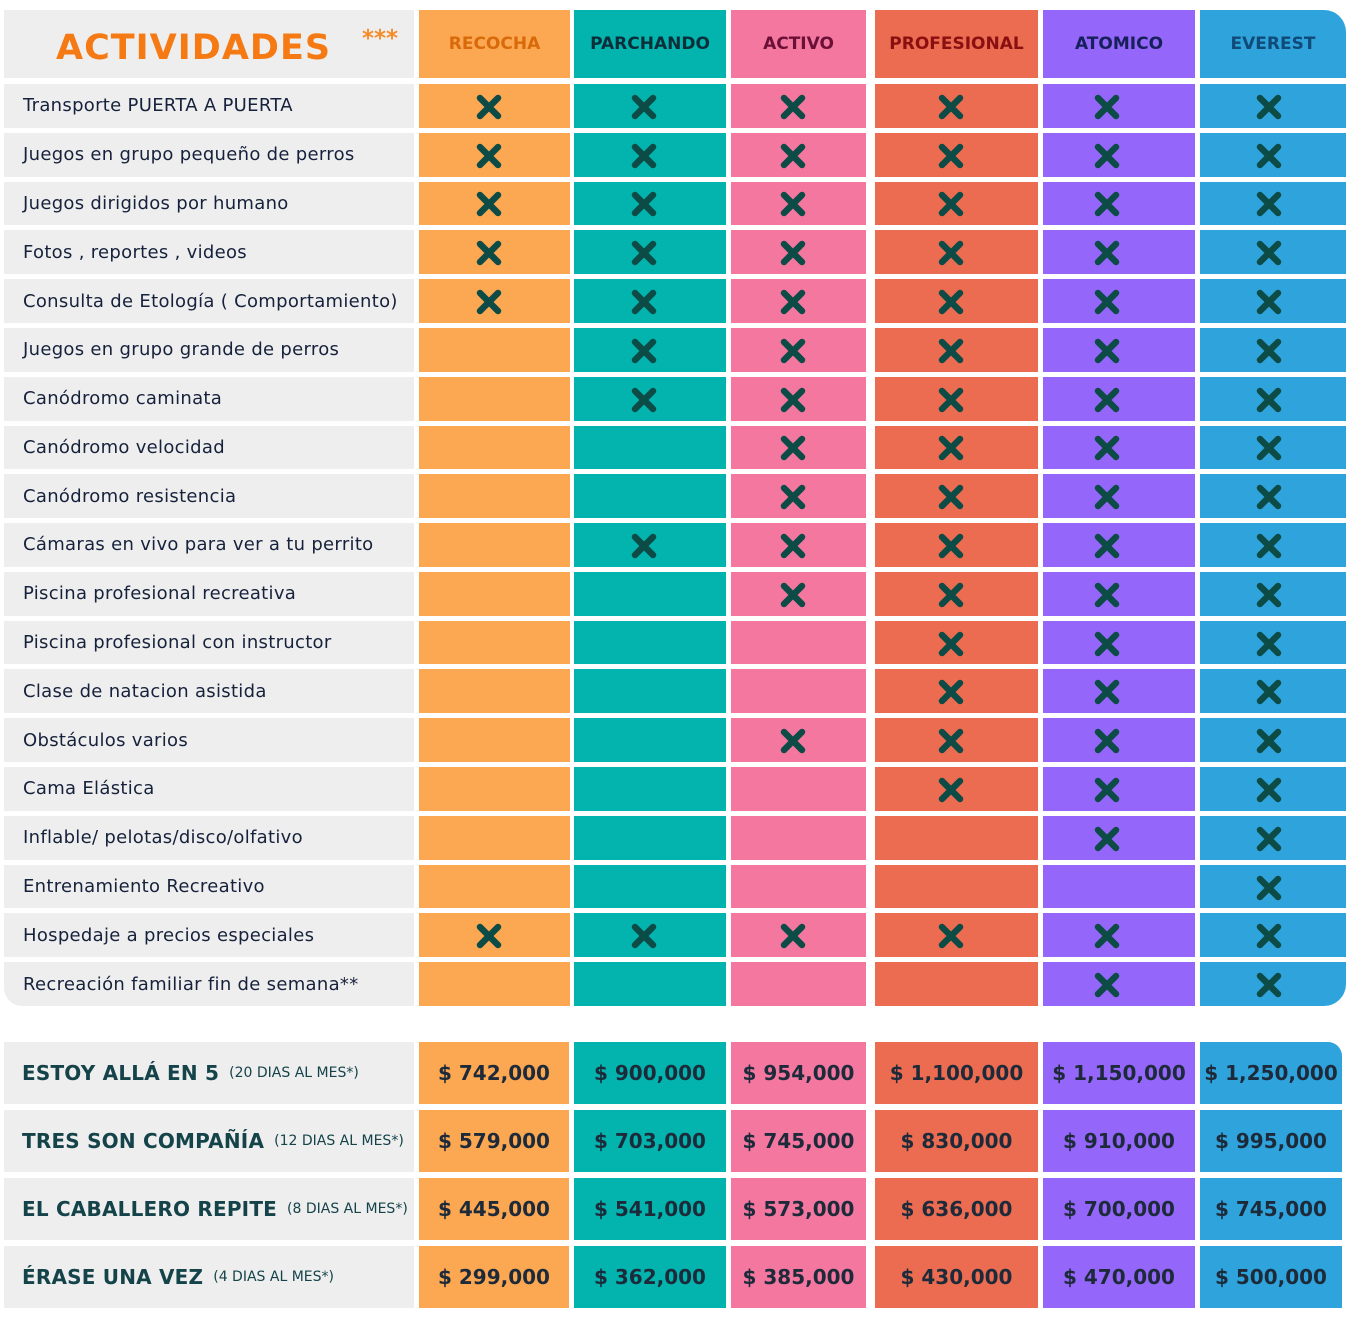 The width and height of the screenshot is (1350, 1318). I want to click on package-label: TRES SON COMPAÑÍA (12 DIAS AL MES*), so click(209, 1141).